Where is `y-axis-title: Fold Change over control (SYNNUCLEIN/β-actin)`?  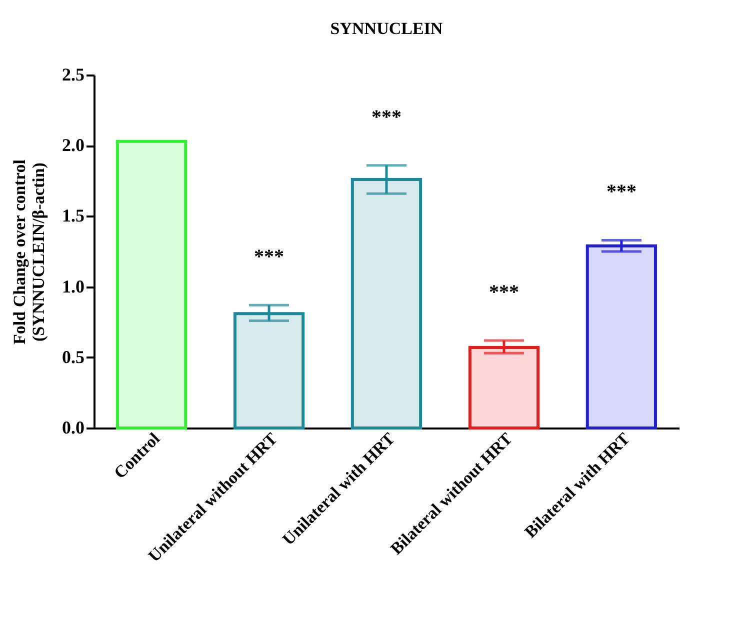 y-axis-title: Fold Change over control (SYNNUCLEIN/β-actin) is located at coordinates (29, 251).